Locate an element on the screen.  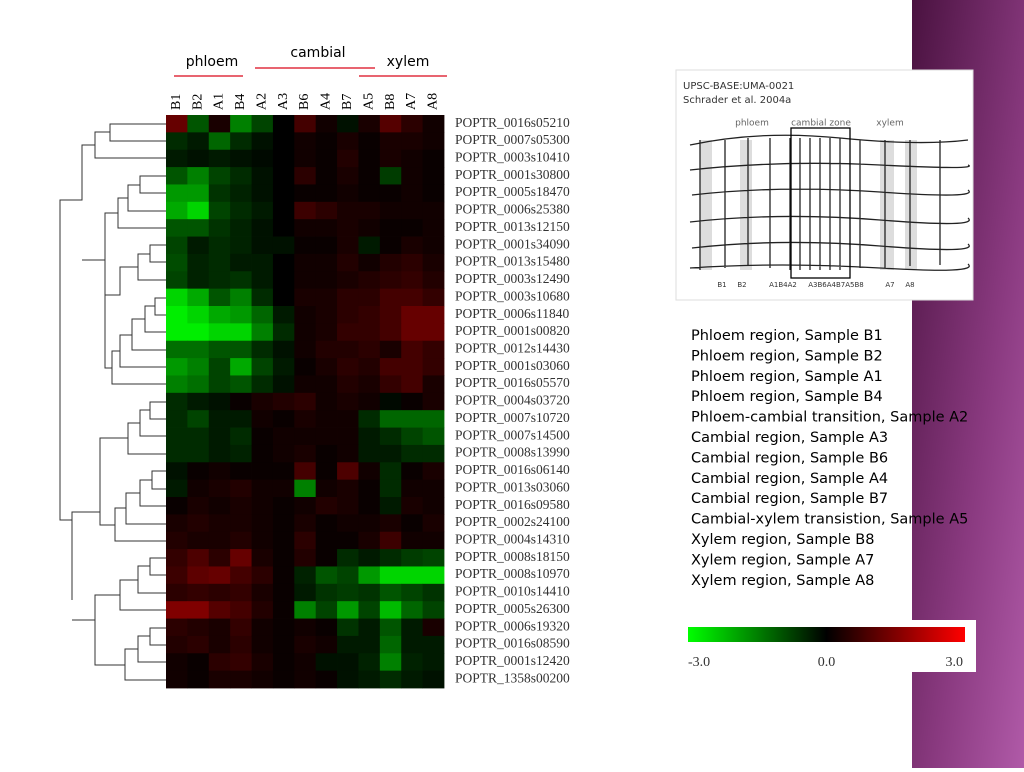
row-label: POPTR_0007s10720 is located at coordinates (512, 417).